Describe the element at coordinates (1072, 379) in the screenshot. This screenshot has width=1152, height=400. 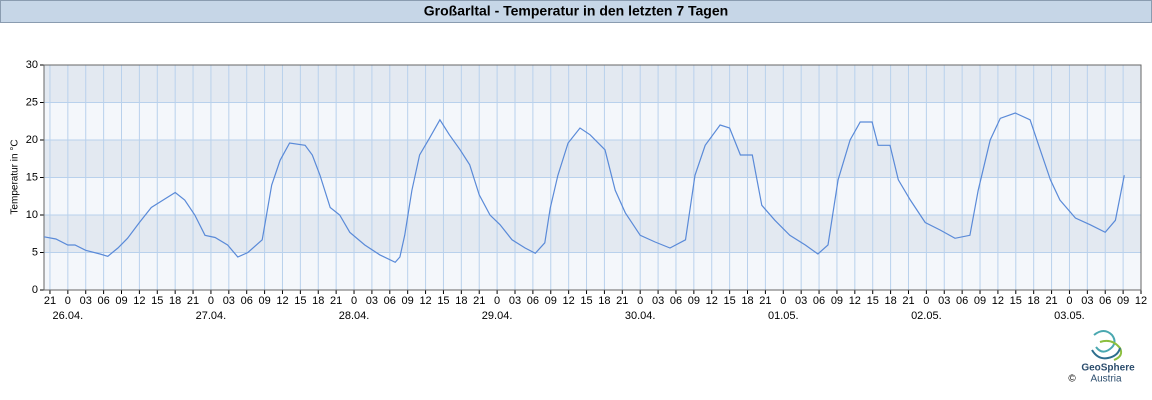
I see `copyright: ©` at that location.